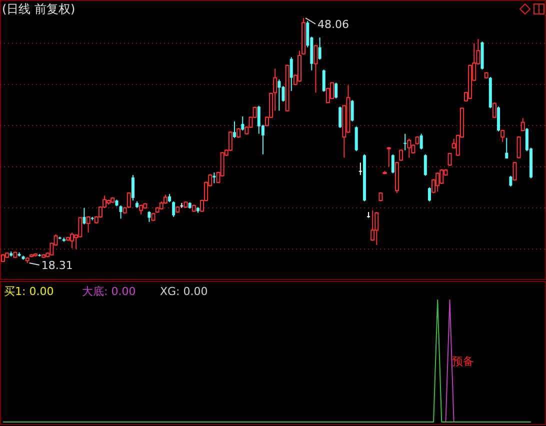  What do you see at coordinates (184, 291) in the screenshot?
I see `text: XG: 0.00` at bounding box center [184, 291].